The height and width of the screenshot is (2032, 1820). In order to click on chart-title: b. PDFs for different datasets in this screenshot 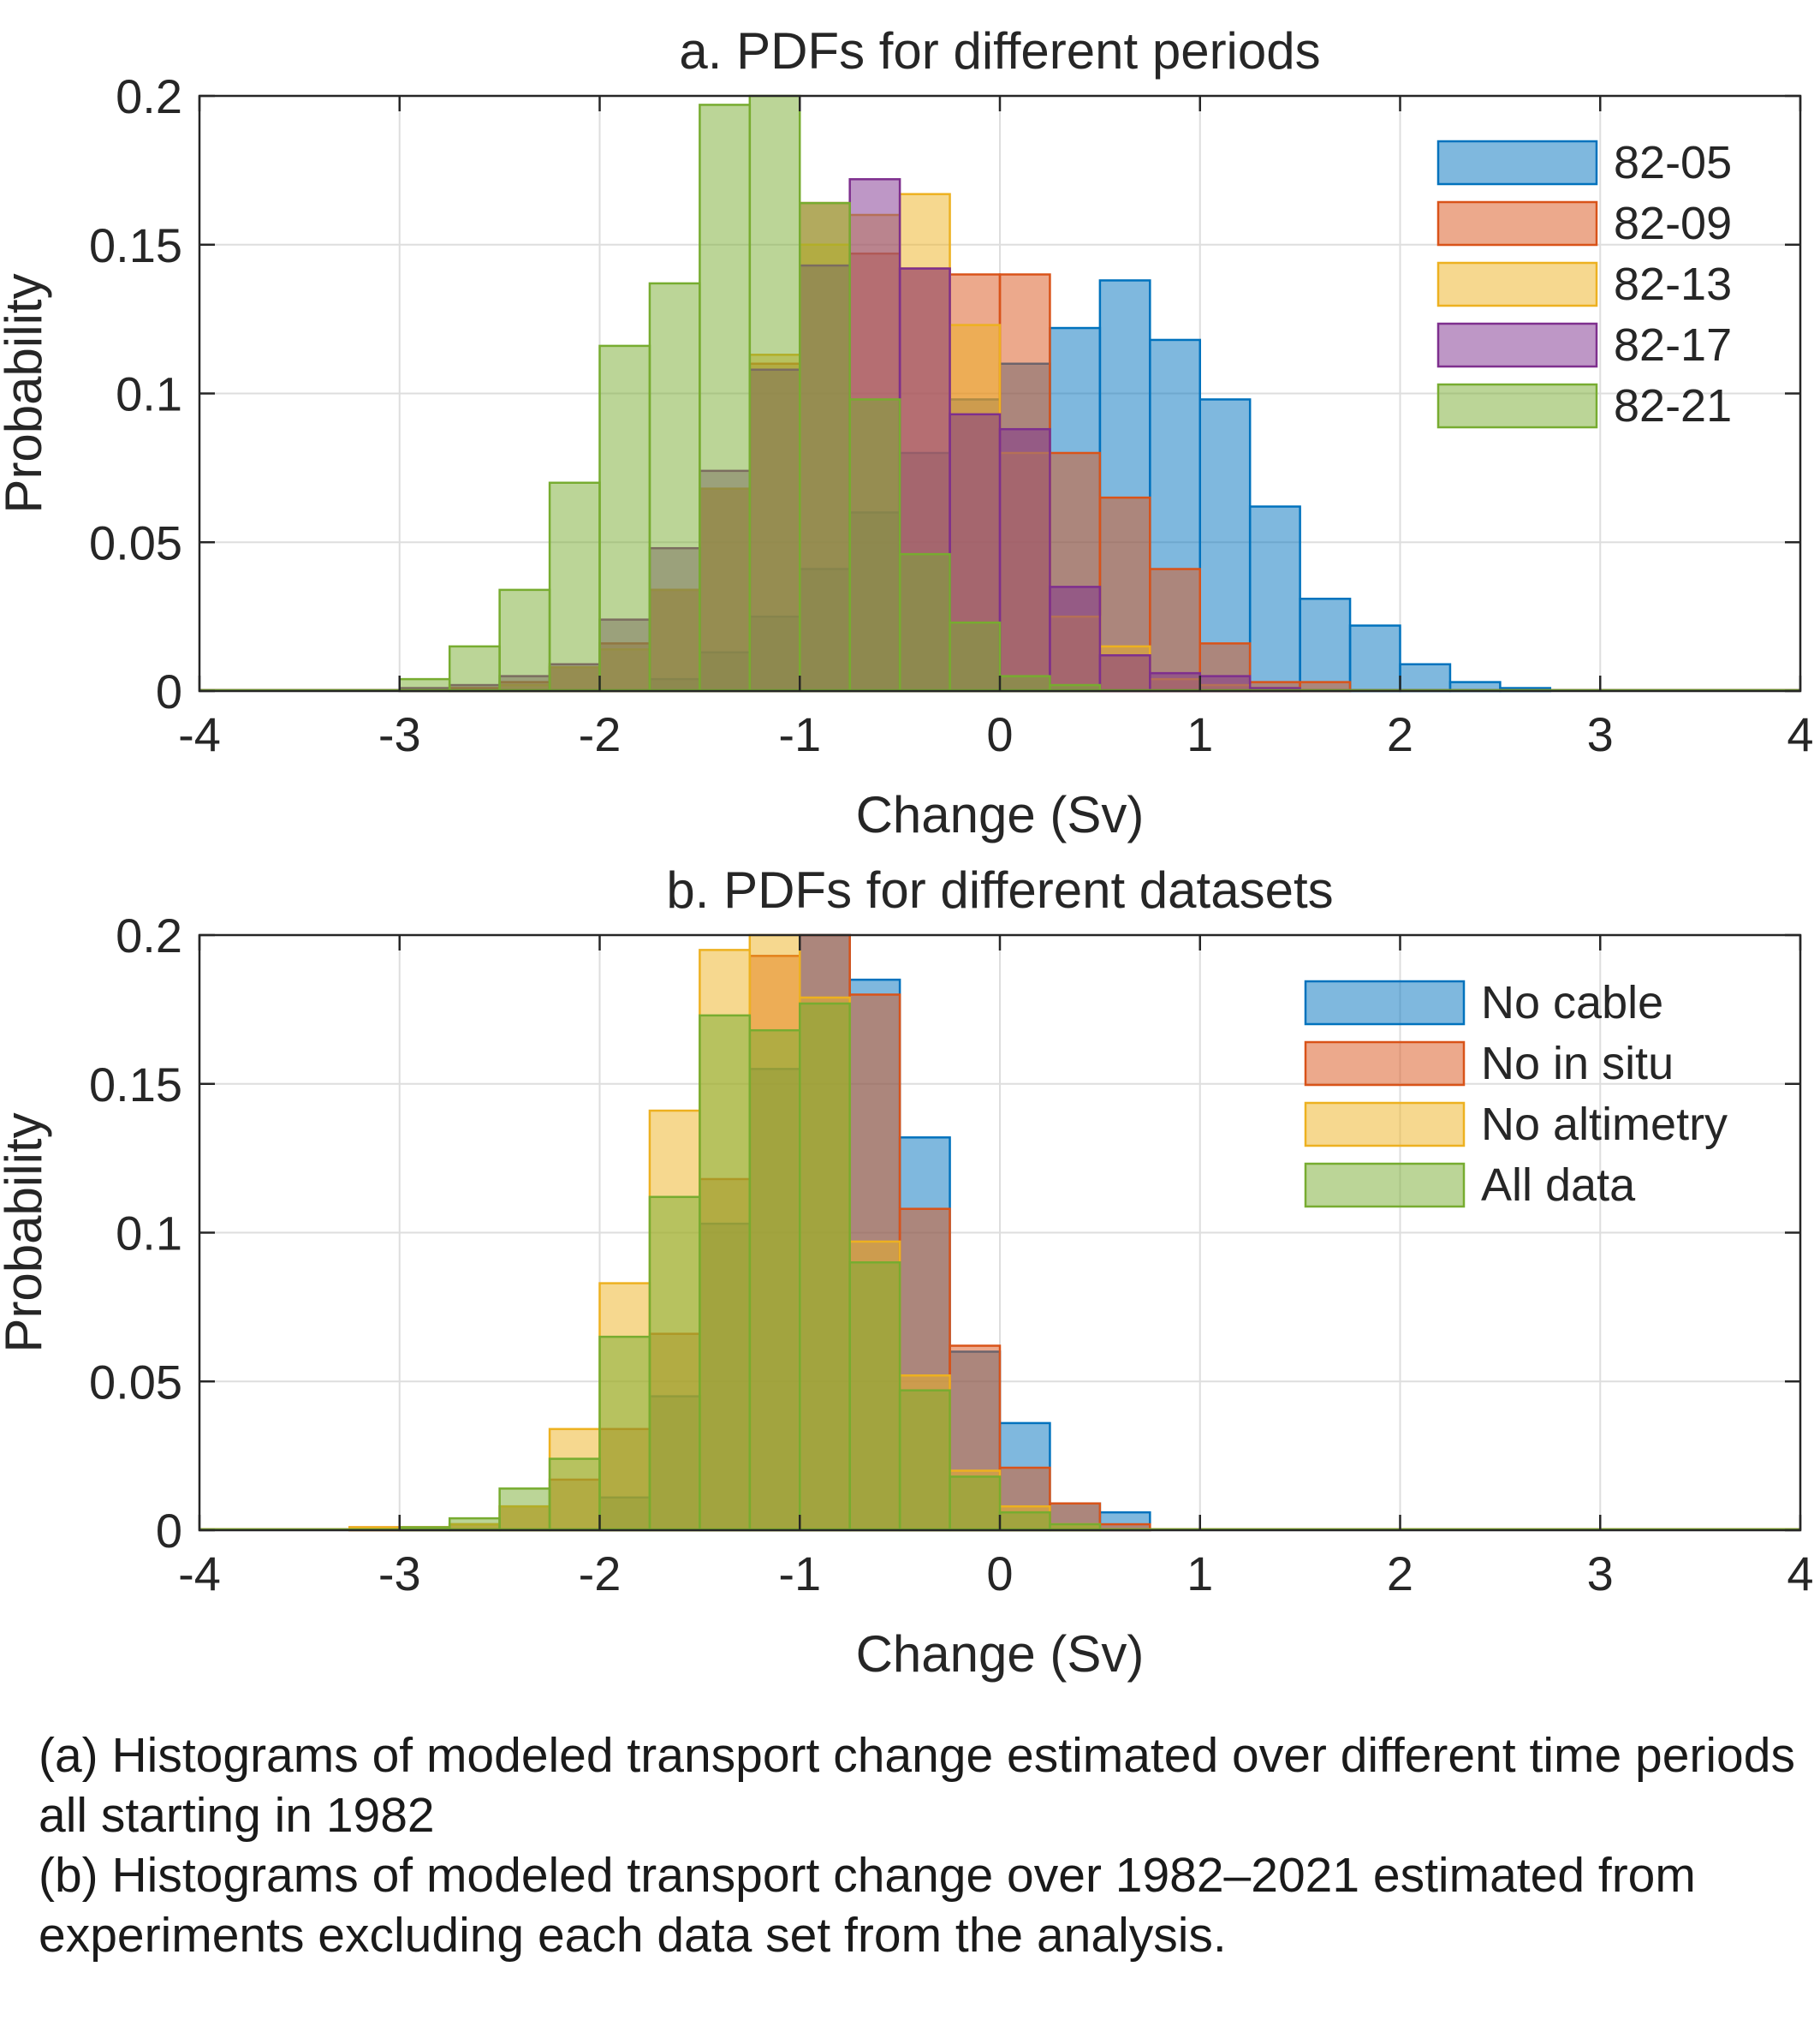, I will do `click(999, 890)`.